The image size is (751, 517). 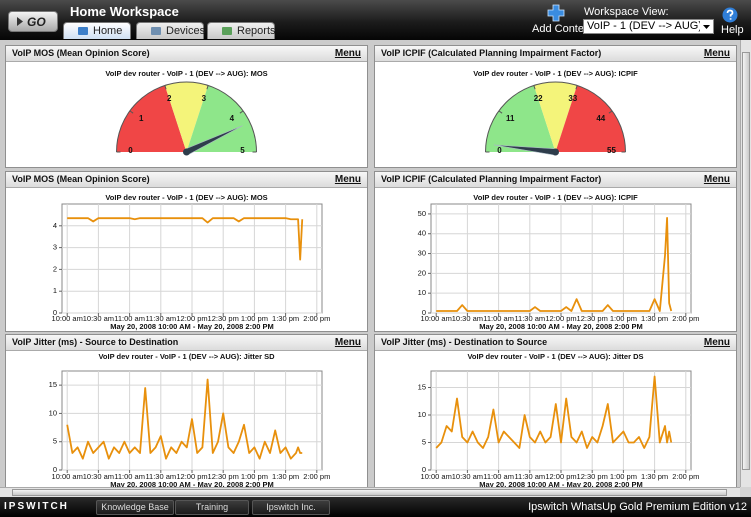 What do you see at coordinates (422, 213) in the screenshot?
I see `y-tick-label: 50` at bounding box center [422, 213].